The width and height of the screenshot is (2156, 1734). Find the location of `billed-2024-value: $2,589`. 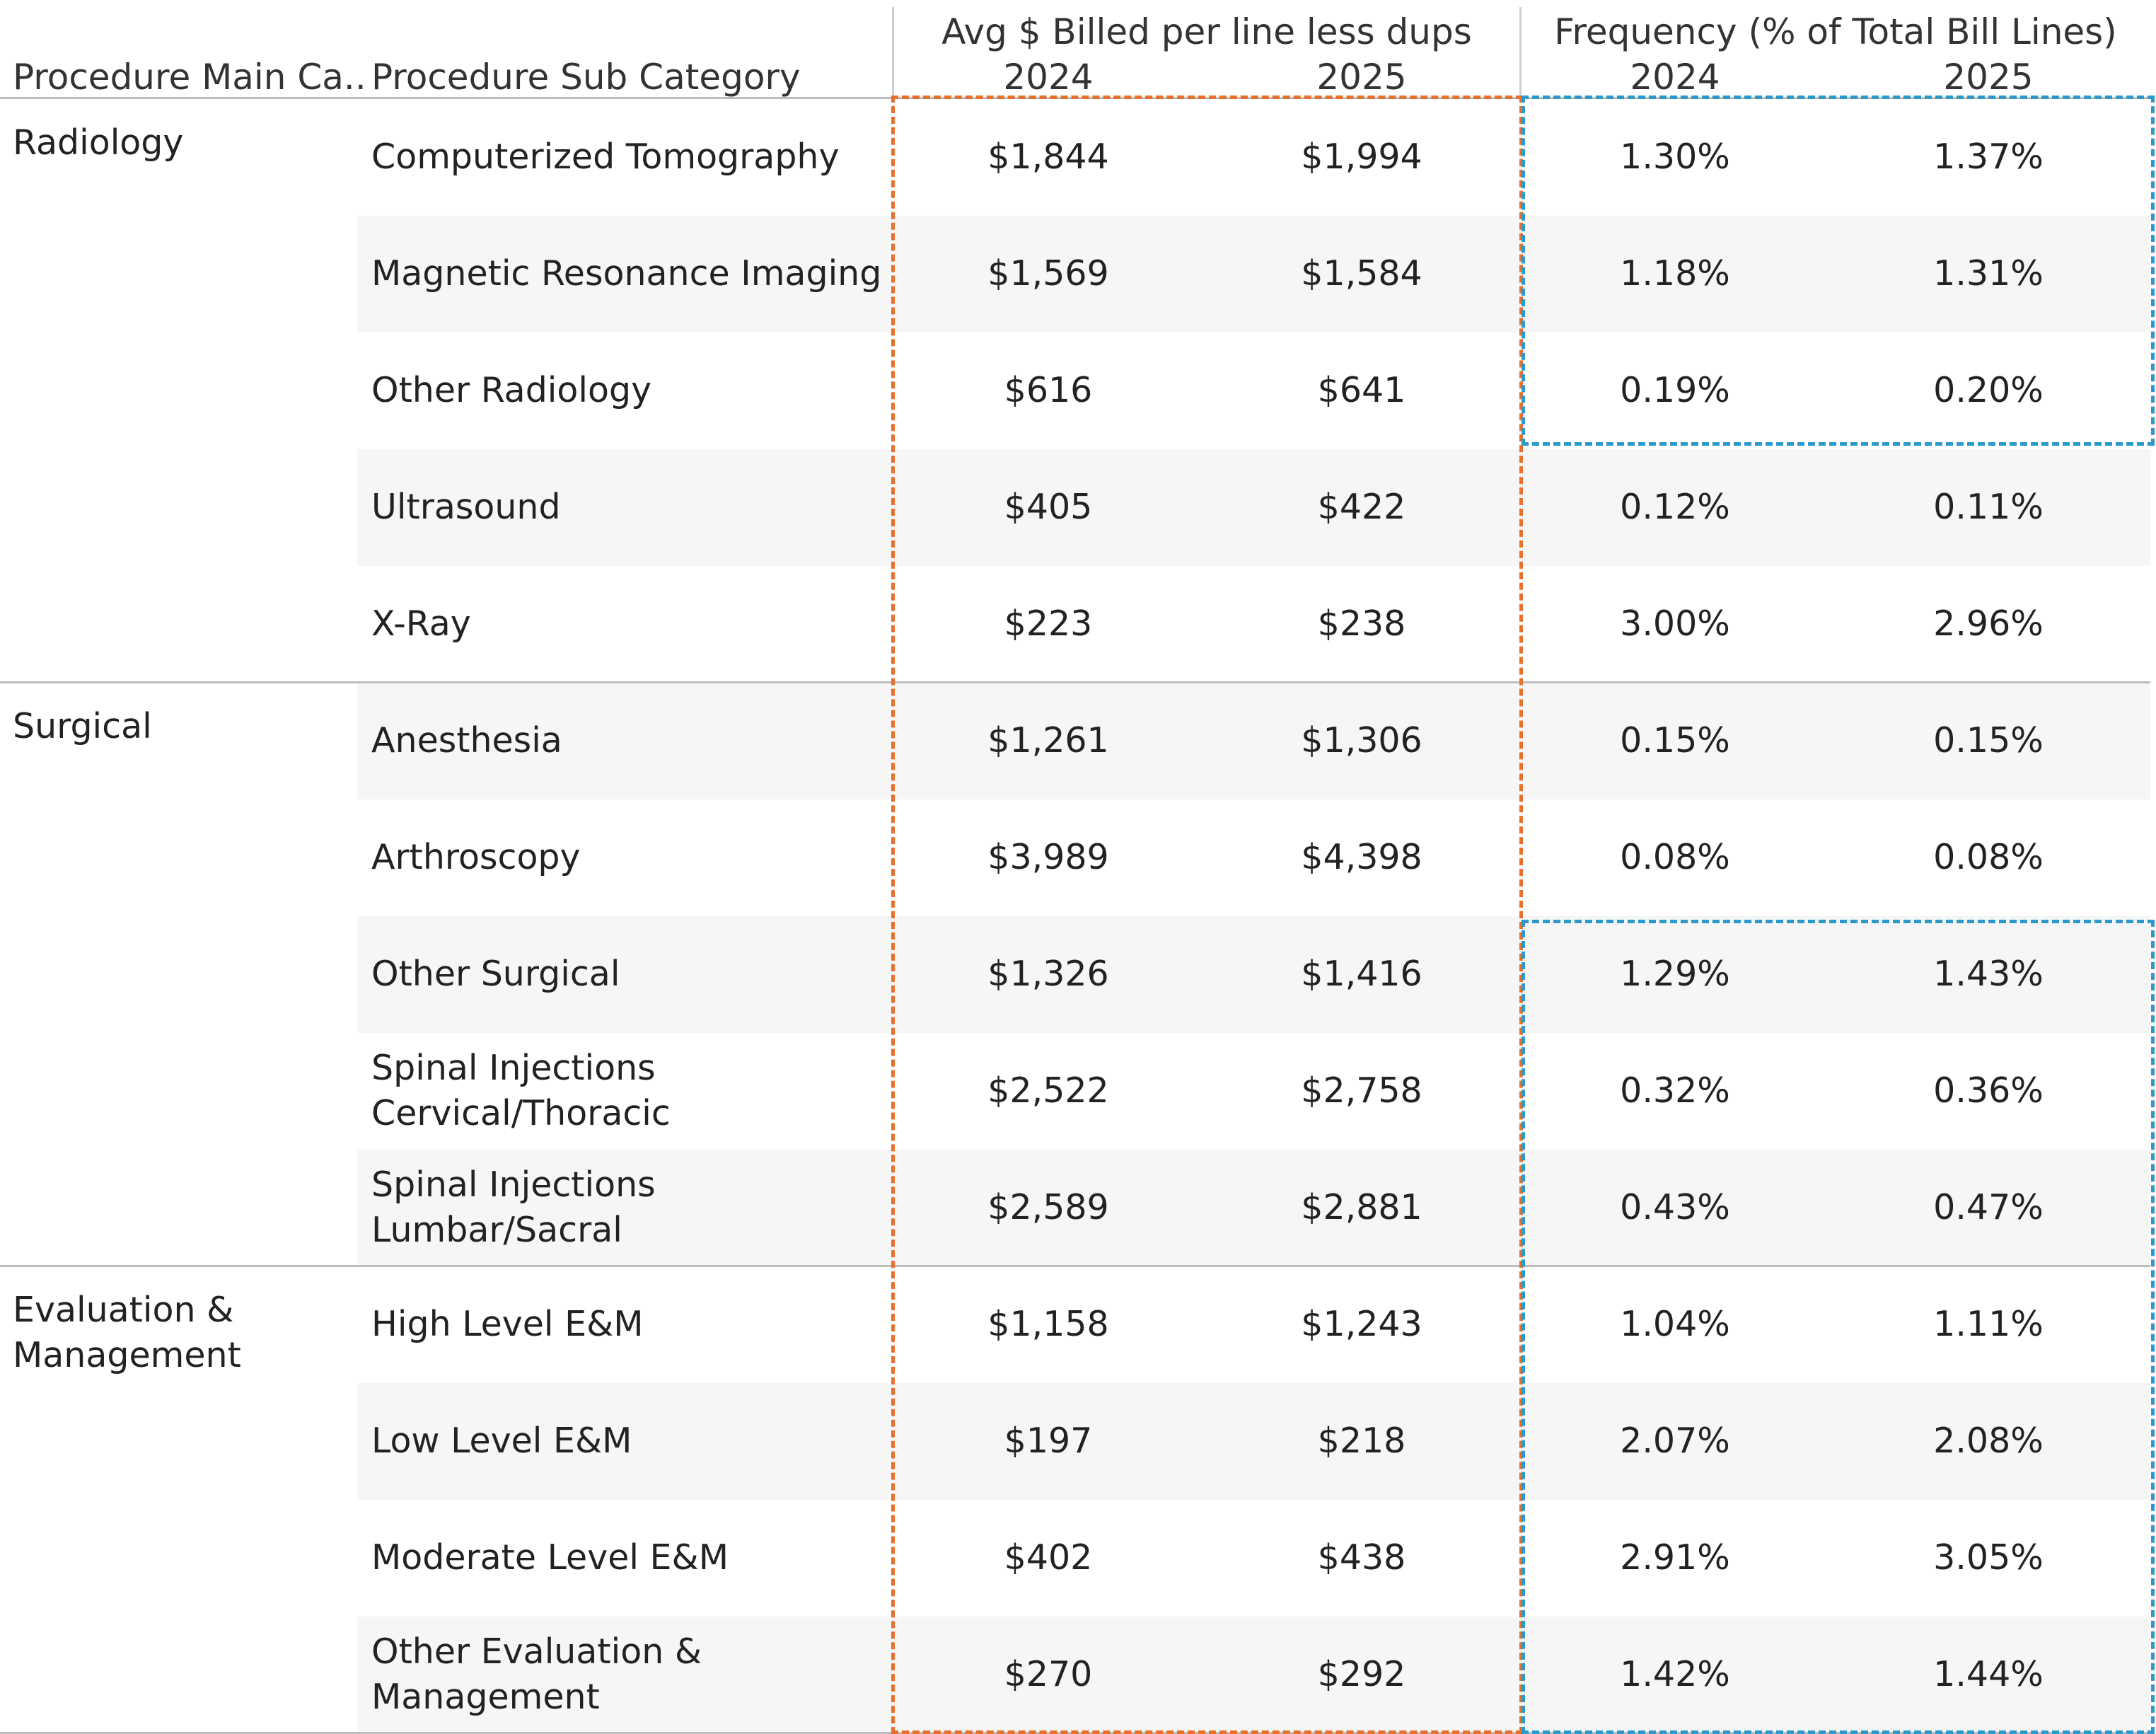

billed-2024-value: $2,589 is located at coordinates (1048, 1207).